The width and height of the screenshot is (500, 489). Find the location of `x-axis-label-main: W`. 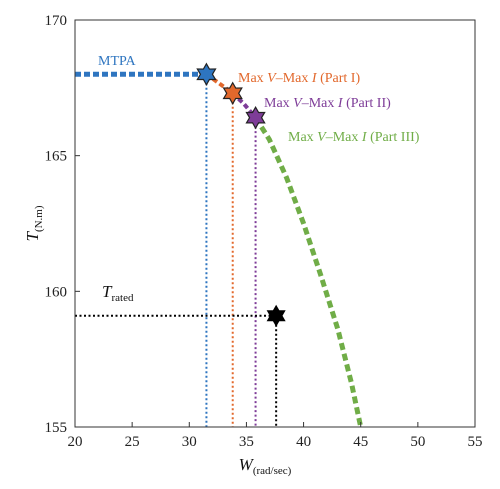

x-axis-label-main: W is located at coordinates (247, 464).